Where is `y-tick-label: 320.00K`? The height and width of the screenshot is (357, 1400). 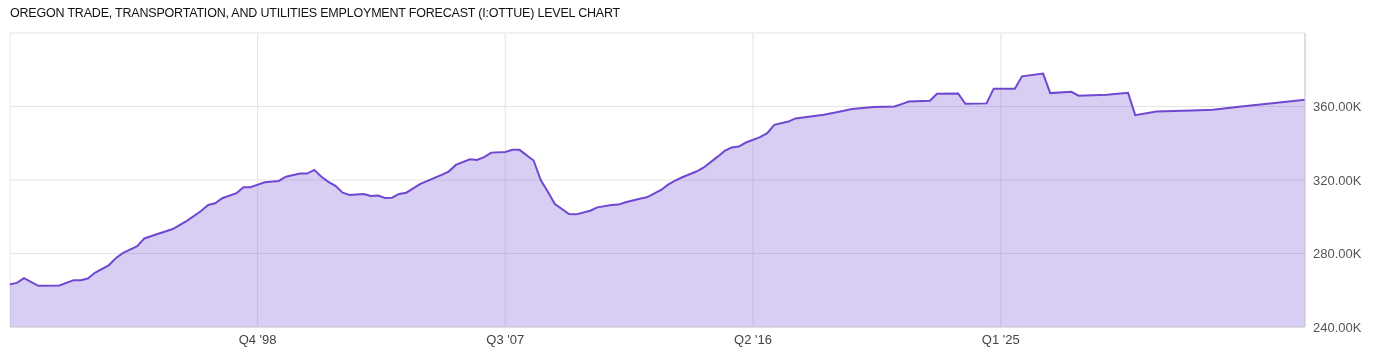 y-tick-label: 320.00K is located at coordinates (1337, 180).